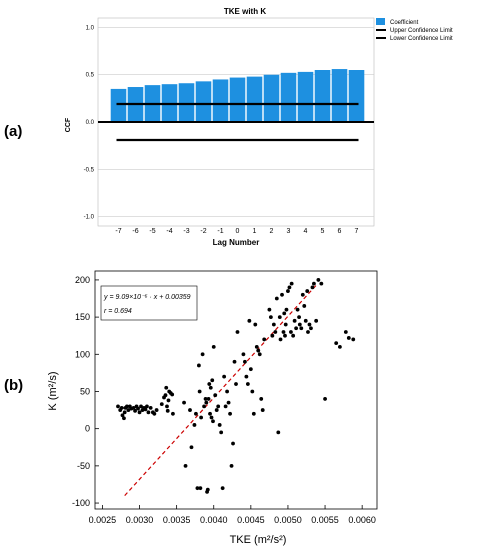 This screenshot has width=479, height=550. Describe the element at coordinates (13, 385) in the screenshot. I see `panel-b-label: (b)` at that location.